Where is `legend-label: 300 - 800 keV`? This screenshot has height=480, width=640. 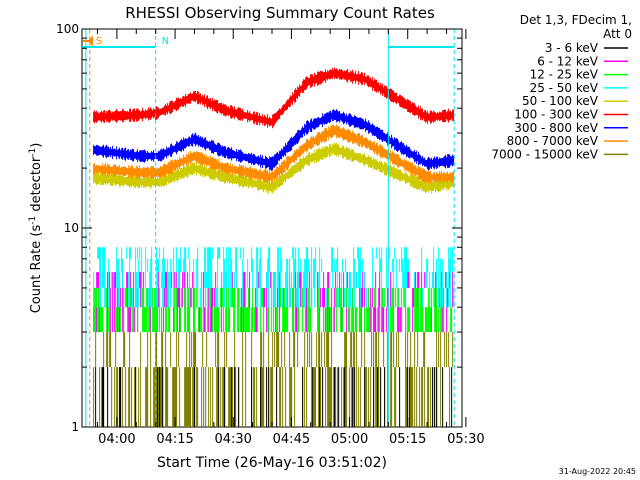
legend-label: 300 - 800 keV is located at coordinates (556, 128).